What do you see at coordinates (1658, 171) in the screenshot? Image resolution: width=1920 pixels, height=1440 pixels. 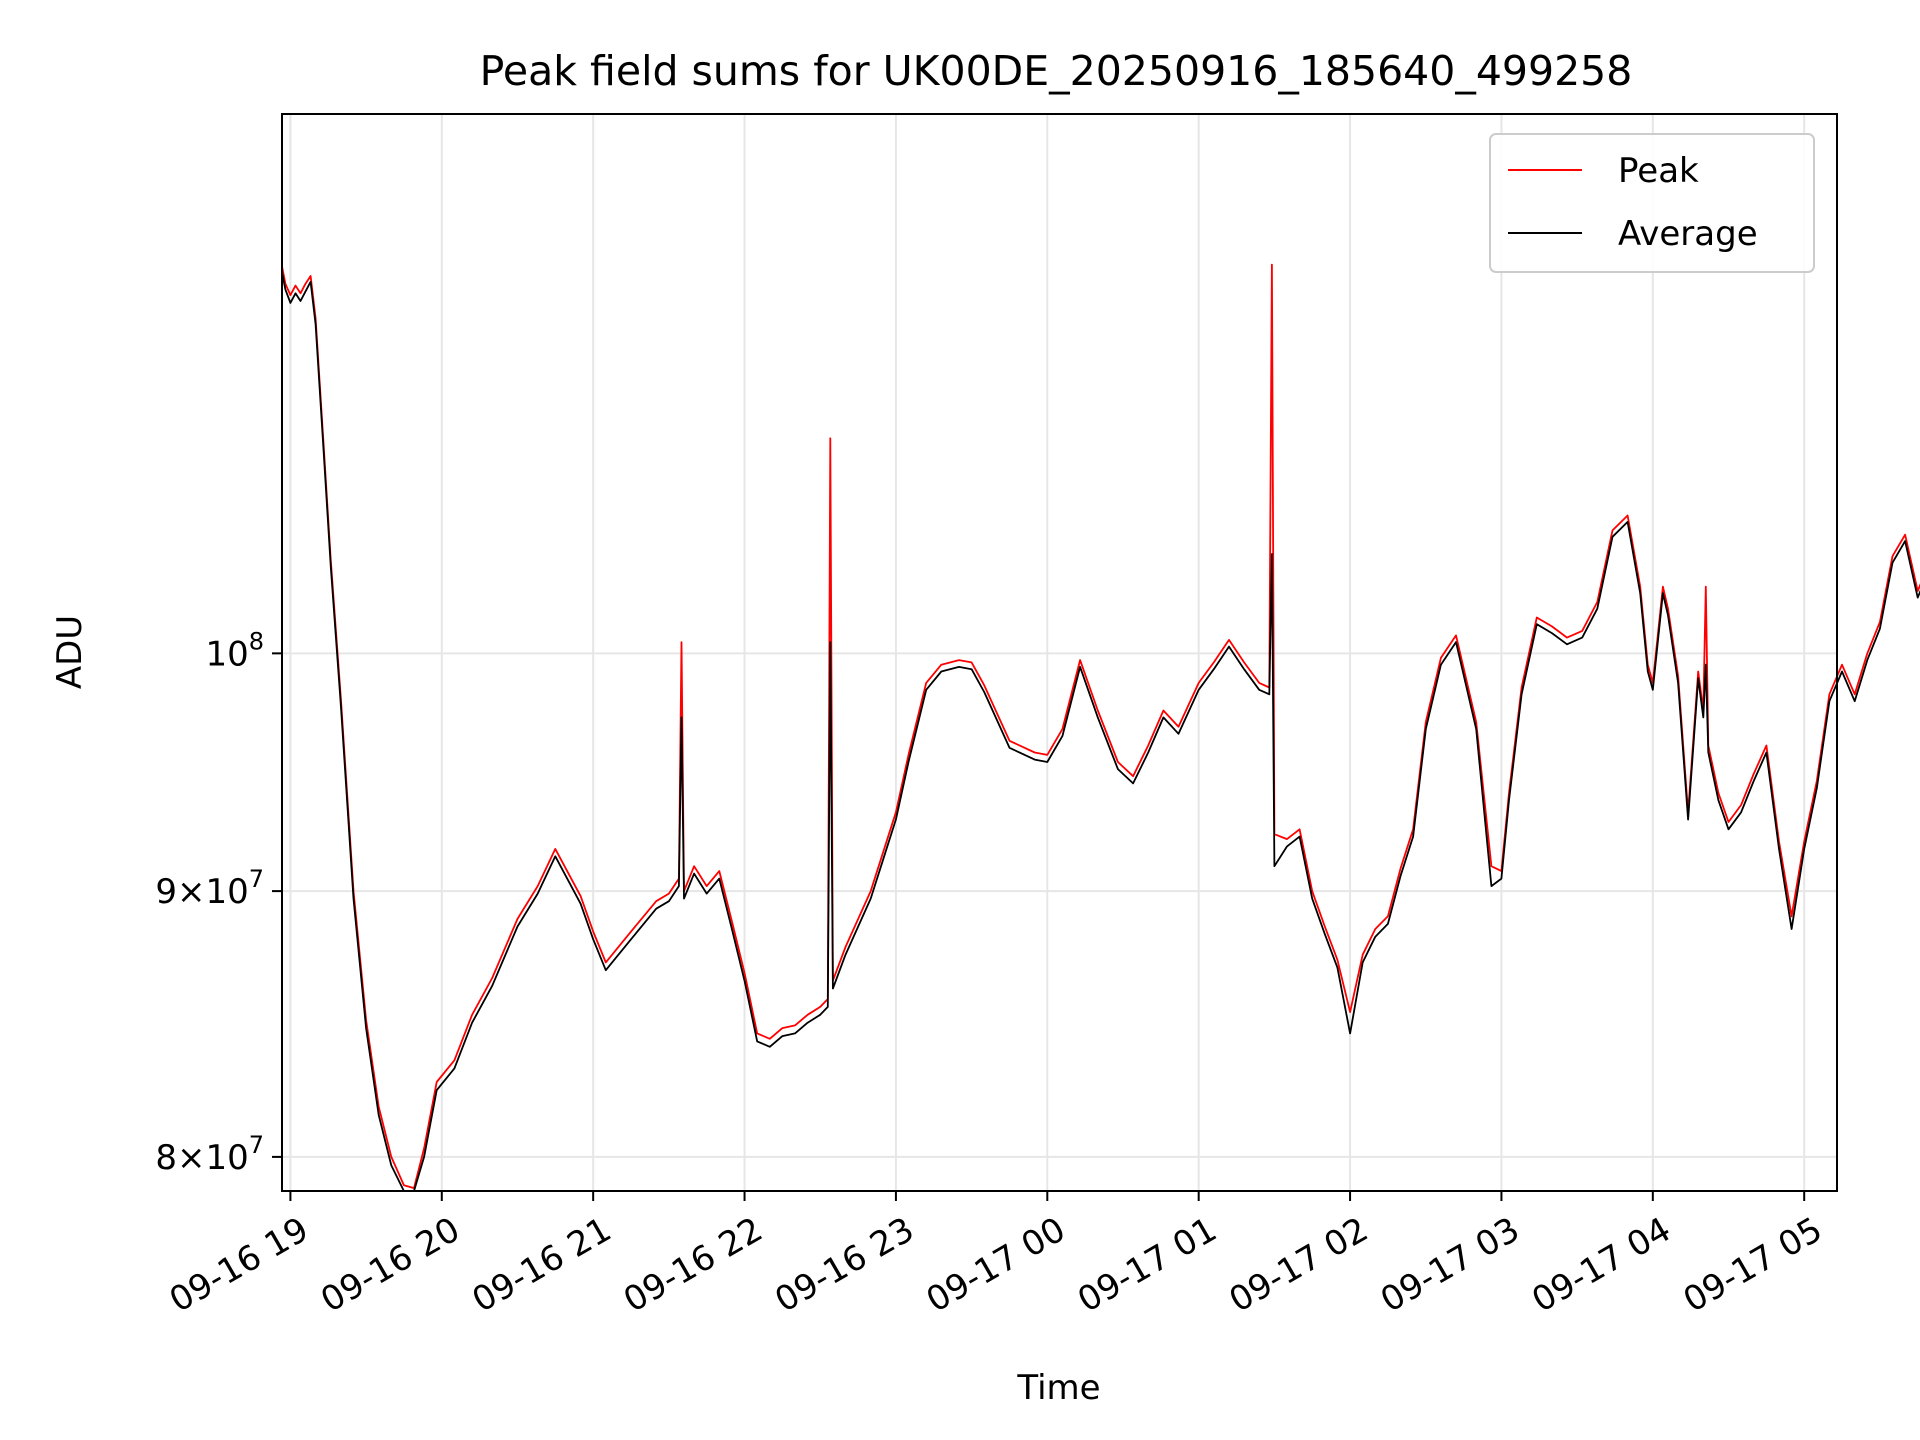 I see `legend-label-peak: Peak` at bounding box center [1658, 171].